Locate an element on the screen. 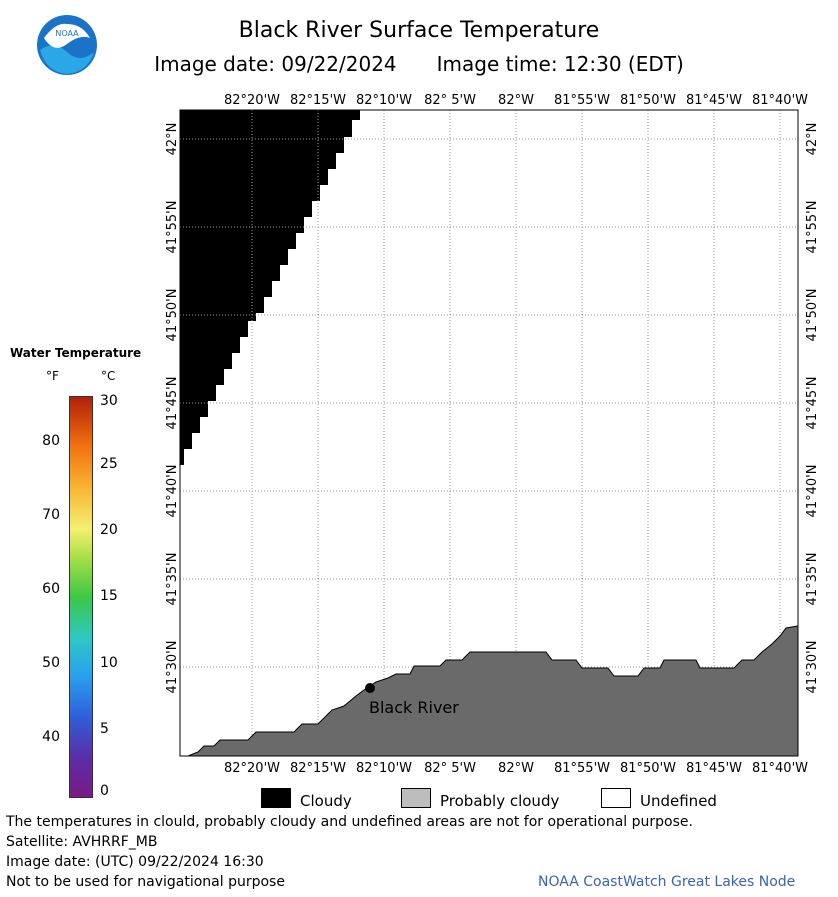  legend-title: Water Temperature is located at coordinates (76, 353).